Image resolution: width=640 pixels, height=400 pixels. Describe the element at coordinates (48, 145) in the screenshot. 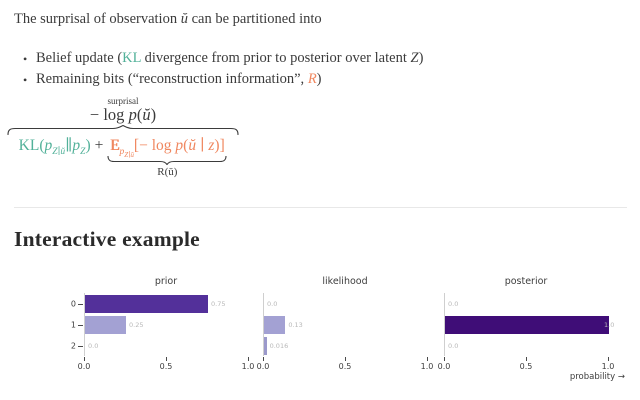

I see `kl-p1: p` at that location.